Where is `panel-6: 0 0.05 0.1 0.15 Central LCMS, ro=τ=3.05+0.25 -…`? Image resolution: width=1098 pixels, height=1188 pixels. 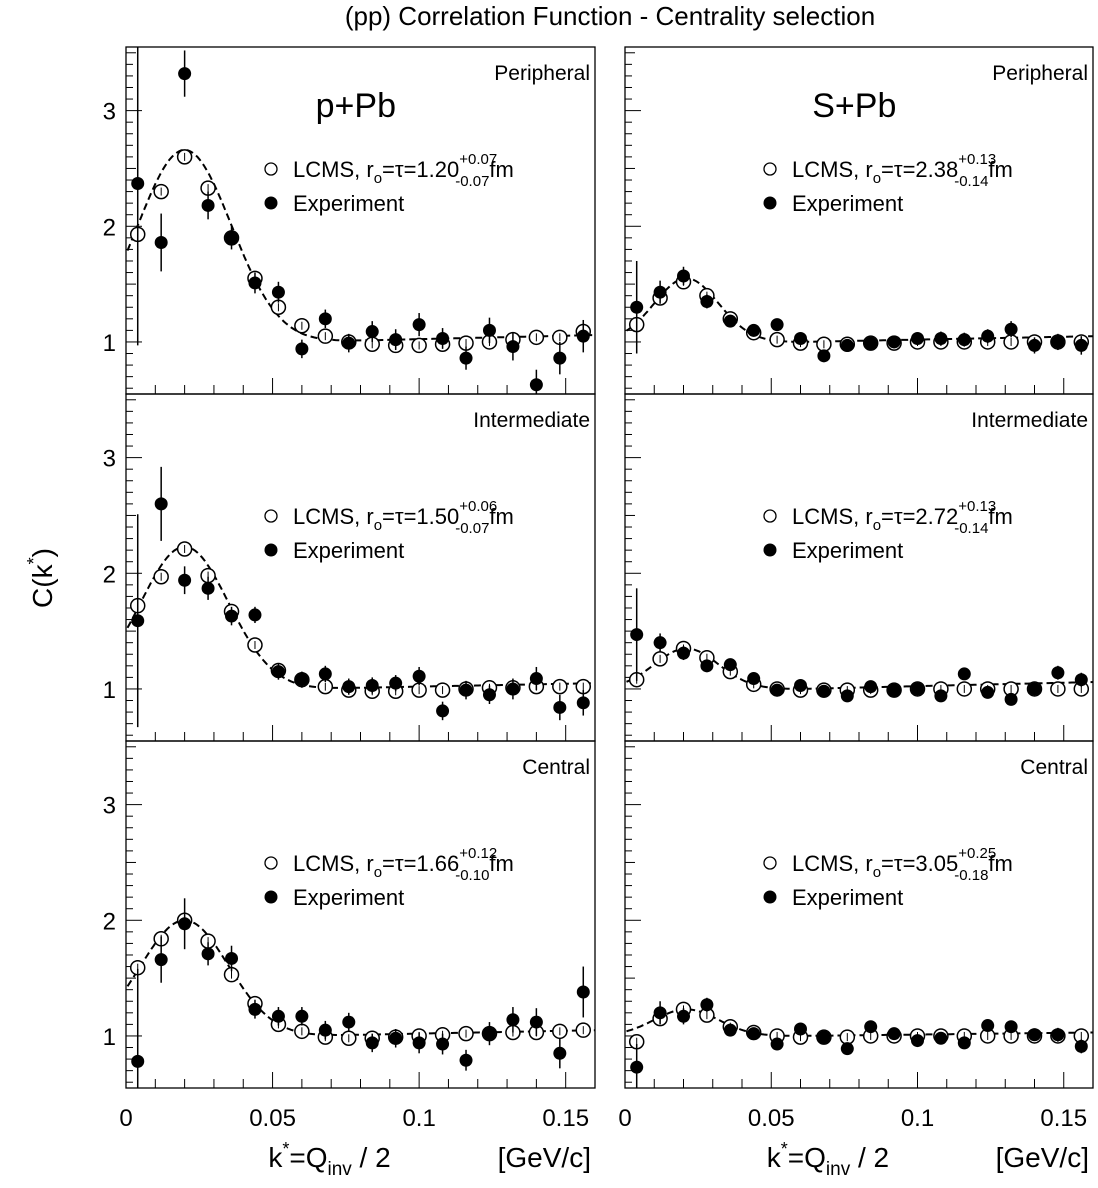 panel-6: 0 0.05 0.1 0.15 Central LCMS, ro=τ=3.05+0.25 -… is located at coordinates (856, 936).